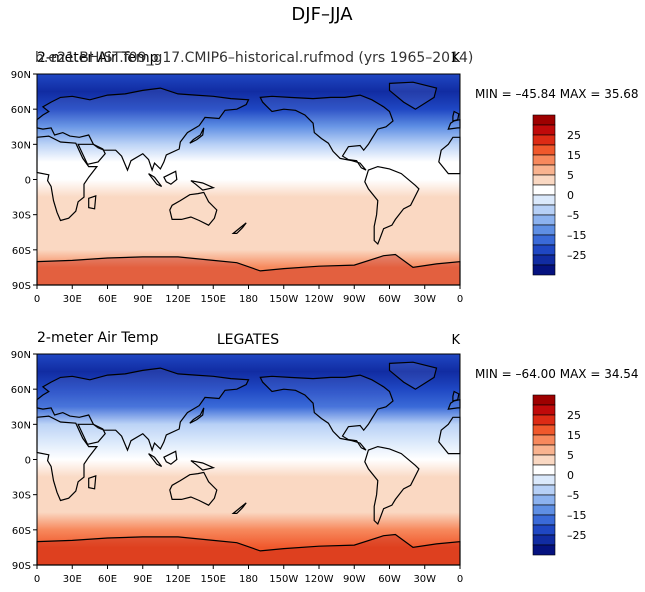 The width and height of the screenshot is (645, 592). What do you see at coordinates (392, 485) in the screenshot?
I see `land-south-america` at bounding box center [392, 485].